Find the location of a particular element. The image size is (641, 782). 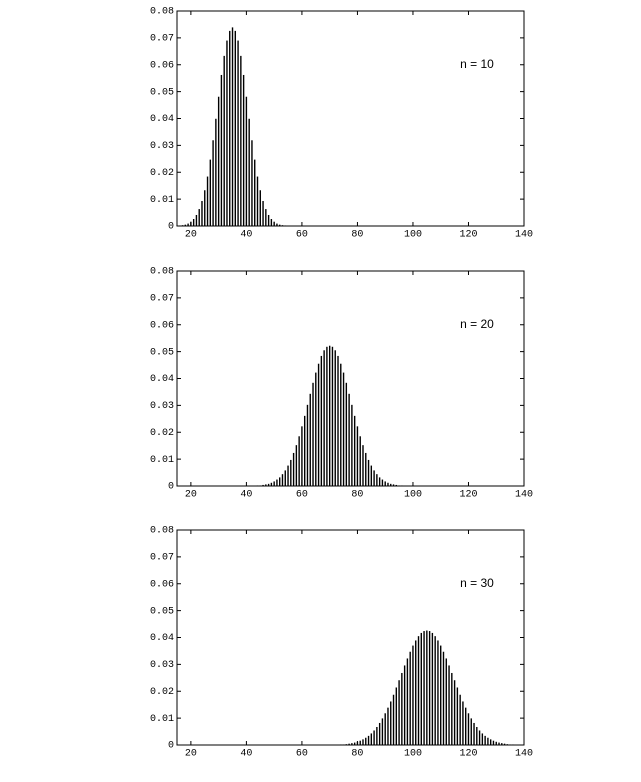

annotation: n = 20 is located at coordinates (477, 324).